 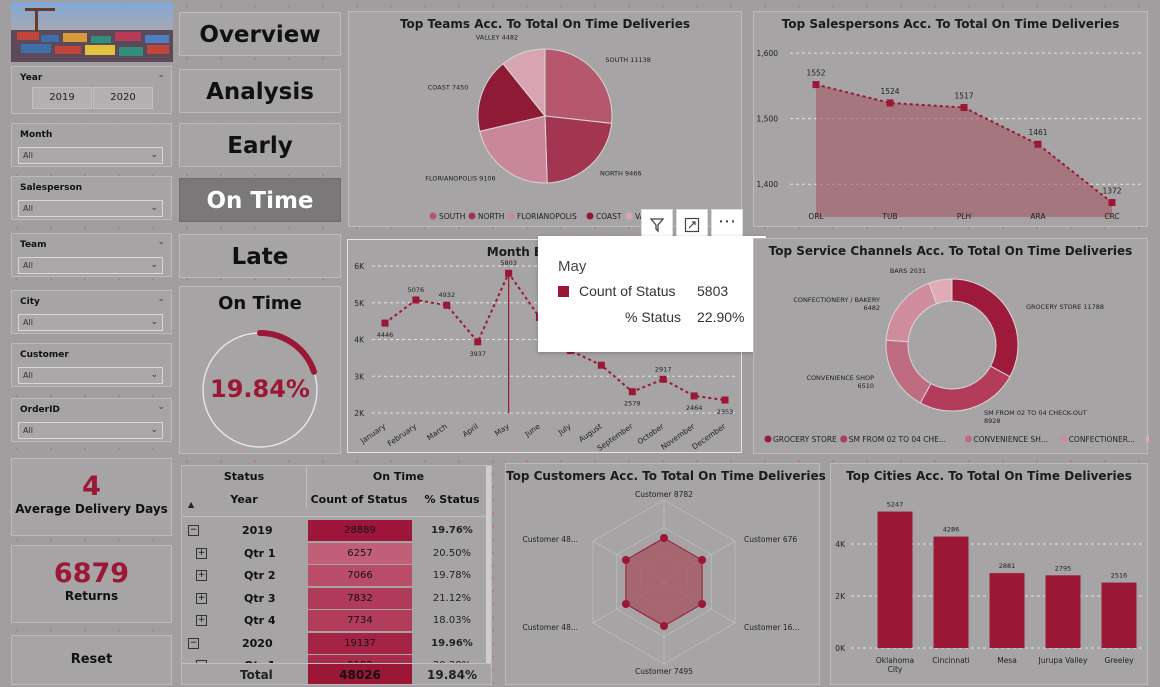 I want to click on bar-oklahoma-city, so click(x=895, y=579).